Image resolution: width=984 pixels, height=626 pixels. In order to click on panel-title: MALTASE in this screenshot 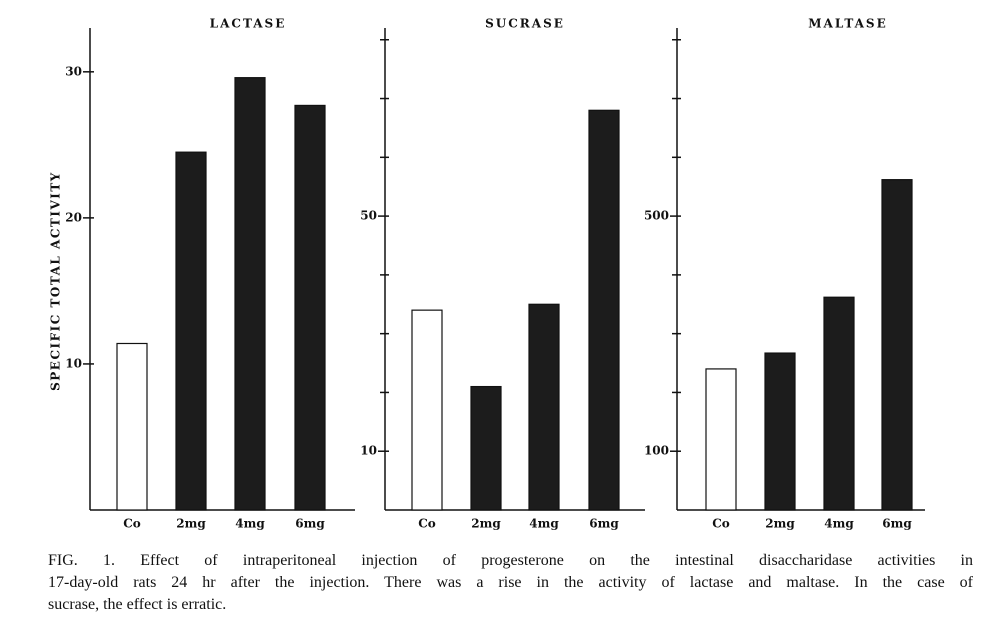, I will do `click(847, 24)`.